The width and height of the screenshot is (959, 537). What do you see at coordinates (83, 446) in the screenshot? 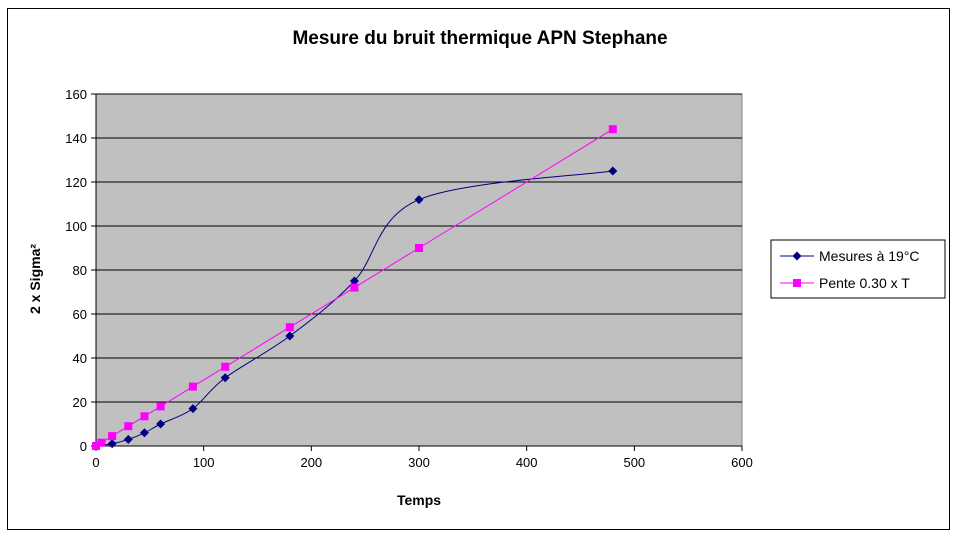
I see `y-tick-label: 0` at bounding box center [83, 446].